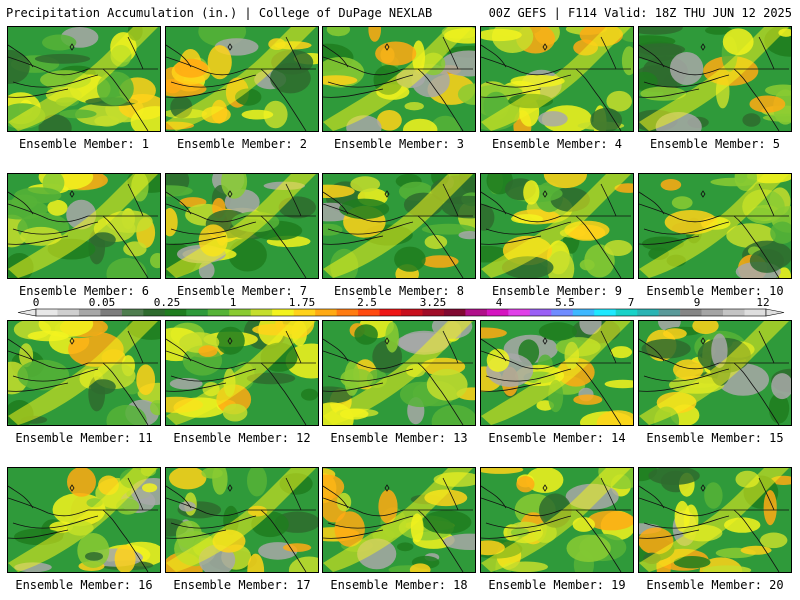  What do you see at coordinates (367, 302) in the screenshot?
I see `colorbar-tick-label: 2.5` at bounding box center [367, 302].